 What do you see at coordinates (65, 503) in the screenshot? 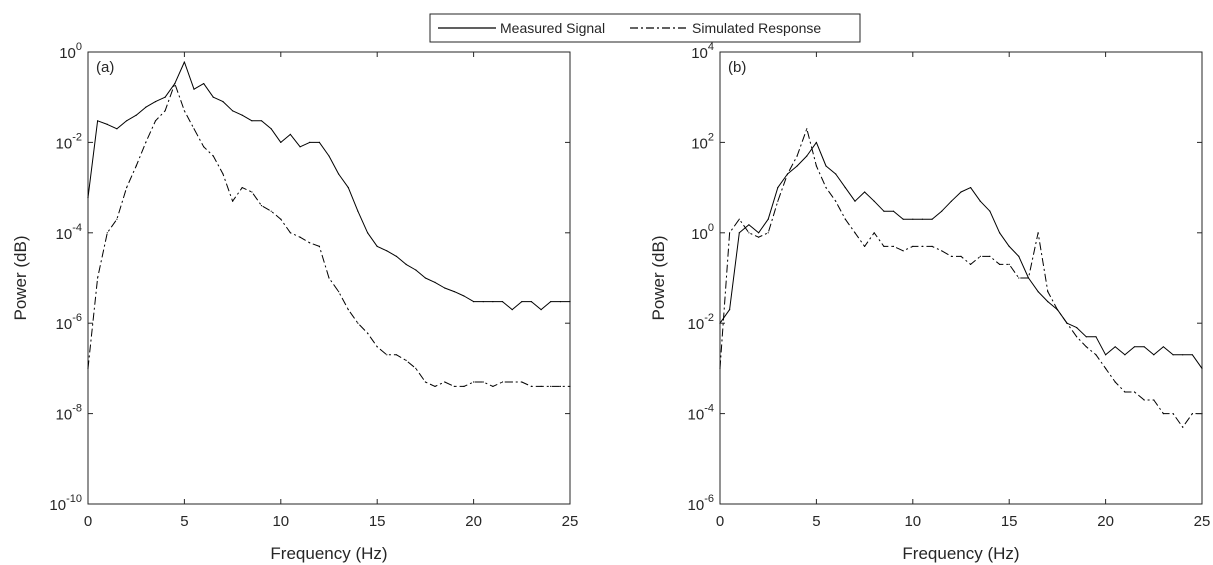
I see `panel-a-y-tick-label: 10⁻¹⁰` at bounding box center [65, 503].